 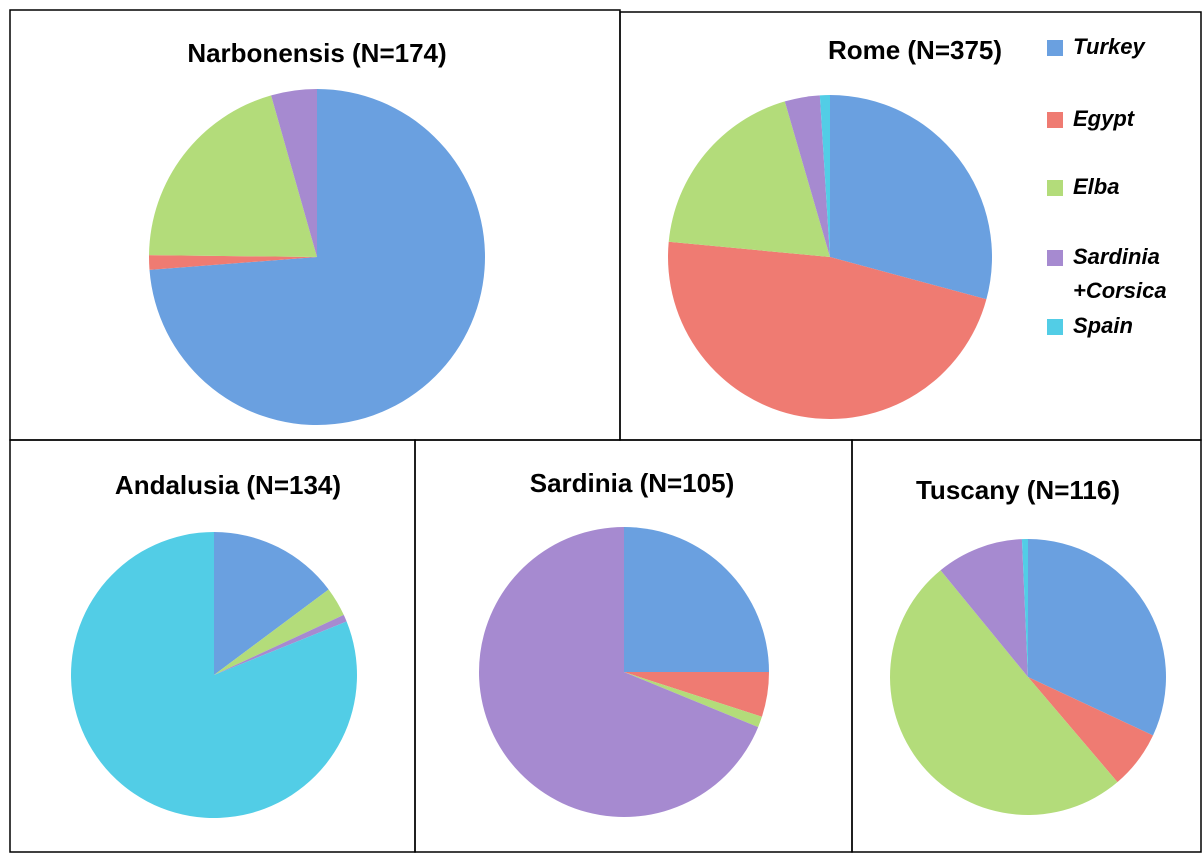 What do you see at coordinates (1104, 118) in the screenshot?
I see `legend-label: Egypt` at bounding box center [1104, 118].